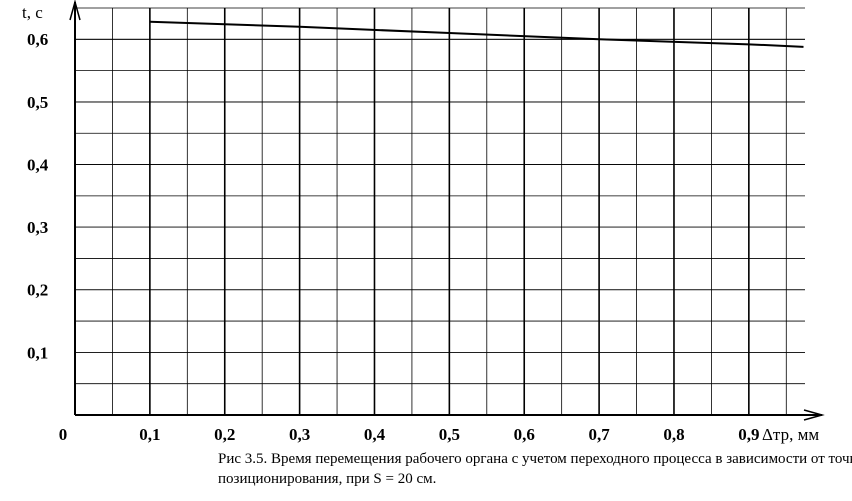 Image resolution: width=852 pixels, height=501 pixels. Describe the element at coordinates (375, 434) in the screenshot. I see `x-tick-label: 0,4` at that location.